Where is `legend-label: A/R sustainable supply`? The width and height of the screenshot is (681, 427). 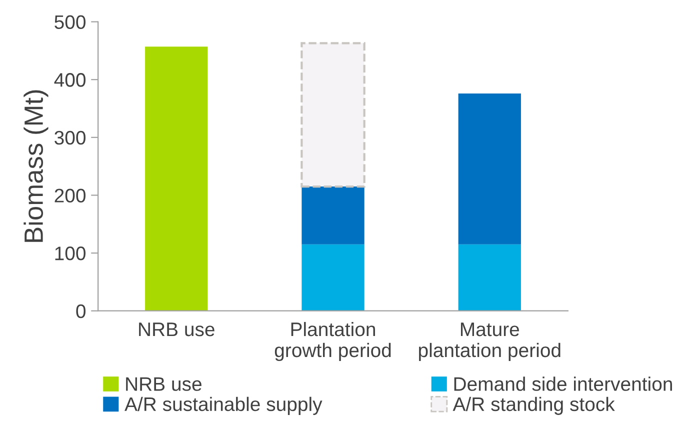 legend-label: A/R sustainable supply is located at coordinates (223, 405).